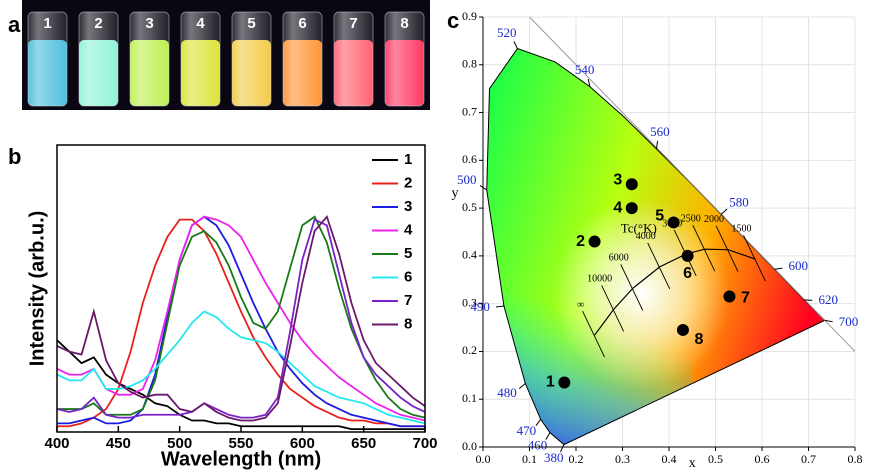 The width and height of the screenshot is (871, 471). What do you see at coordinates (576, 459) in the screenshot?
I see `x-tick-label: 0.2` at bounding box center [576, 459].